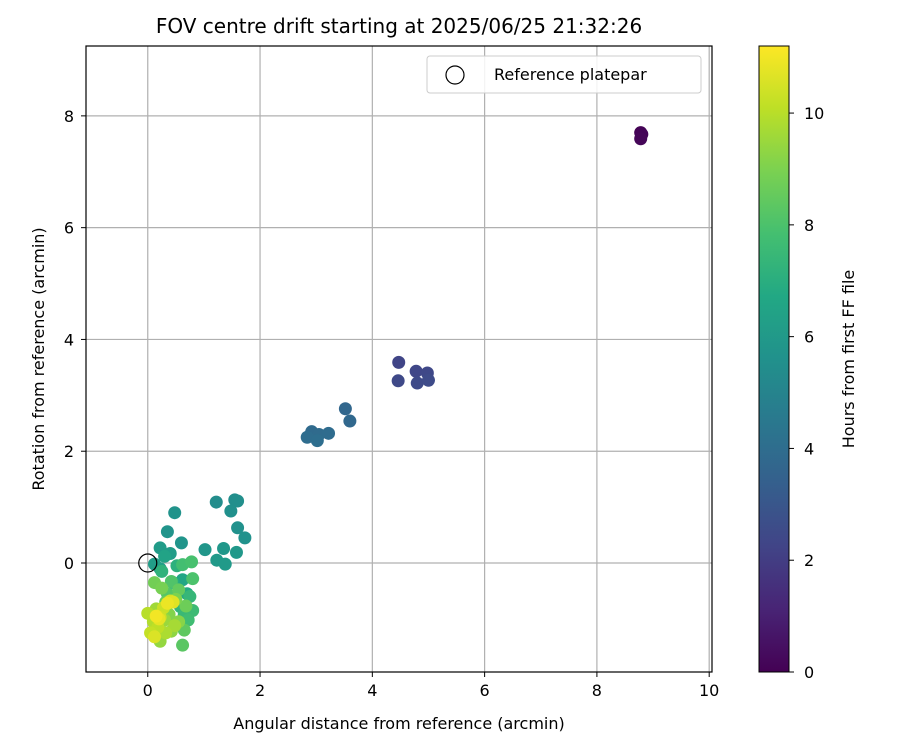 Image resolution: width=900 pixels, height=750 pixels. What do you see at coordinates (809, 560) in the screenshot?
I see `colorbar-tick-label: 2` at bounding box center [809, 560].